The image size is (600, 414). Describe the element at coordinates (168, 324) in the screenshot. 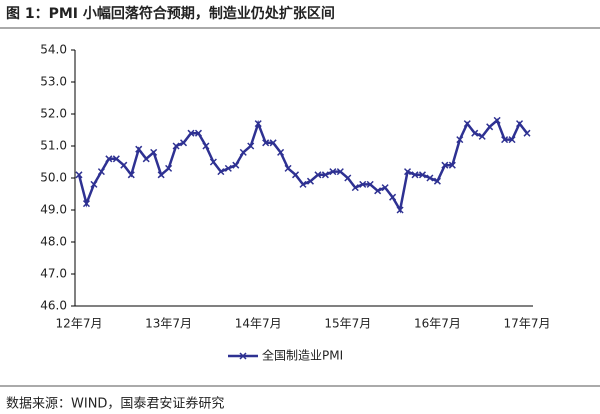

I see `x-tick-label: 13年7月` at that location.